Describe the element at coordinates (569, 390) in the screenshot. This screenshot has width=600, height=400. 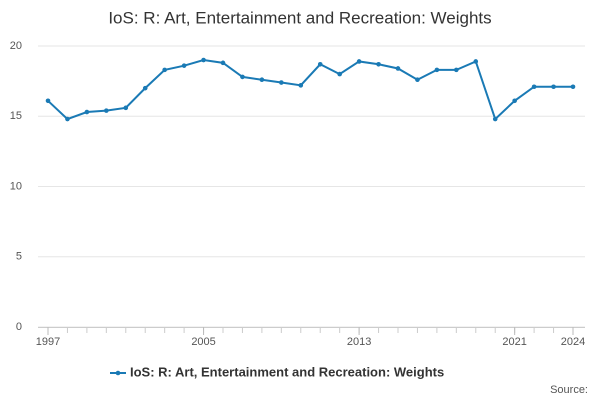
I see `source: Source:` at that location.